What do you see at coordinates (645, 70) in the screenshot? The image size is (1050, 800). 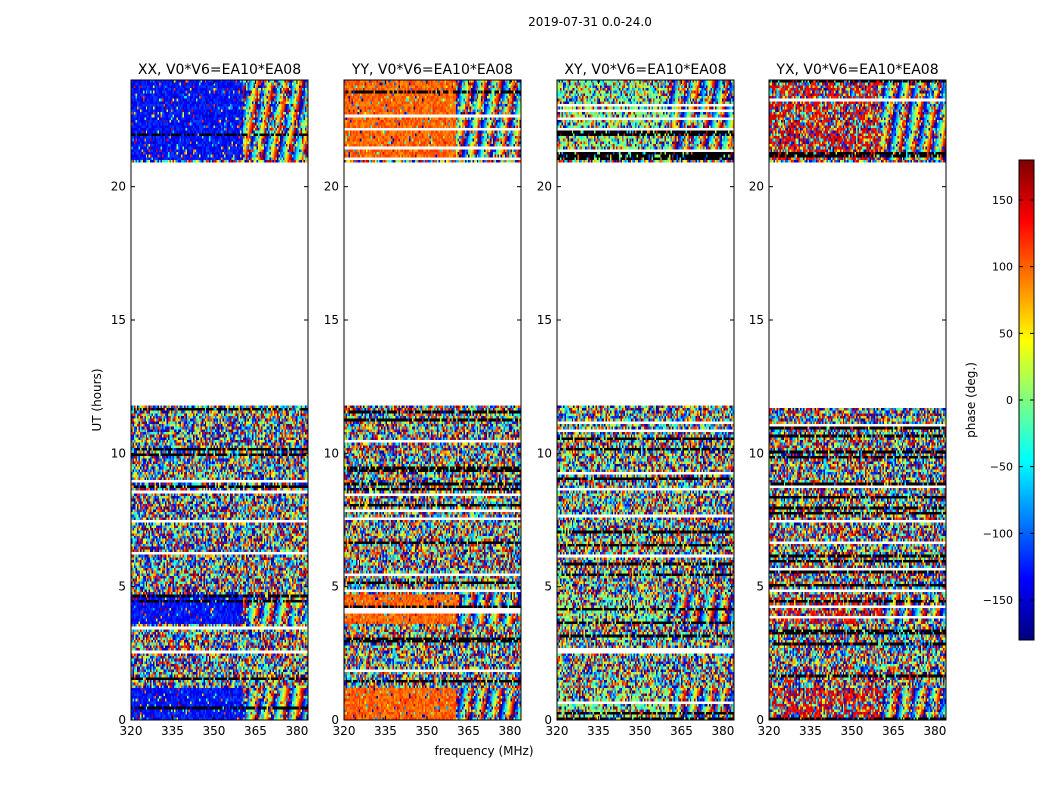 I see `panel-title: XY, V0*V6=EA10*EA08` at bounding box center [645, 70].